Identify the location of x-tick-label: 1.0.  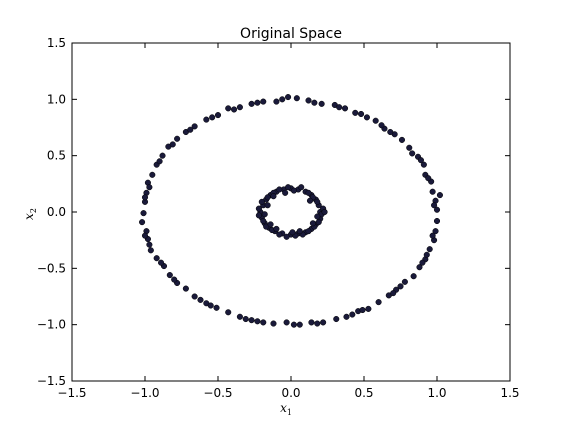
(436, 393).